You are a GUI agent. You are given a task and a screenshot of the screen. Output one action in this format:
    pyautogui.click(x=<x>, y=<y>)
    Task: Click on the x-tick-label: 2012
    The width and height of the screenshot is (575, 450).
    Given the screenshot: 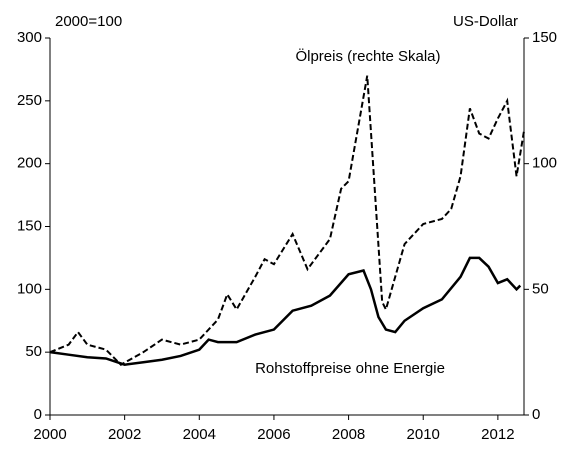 What is the action you would take?
    pyautogui.click(x=497, y=434)
    